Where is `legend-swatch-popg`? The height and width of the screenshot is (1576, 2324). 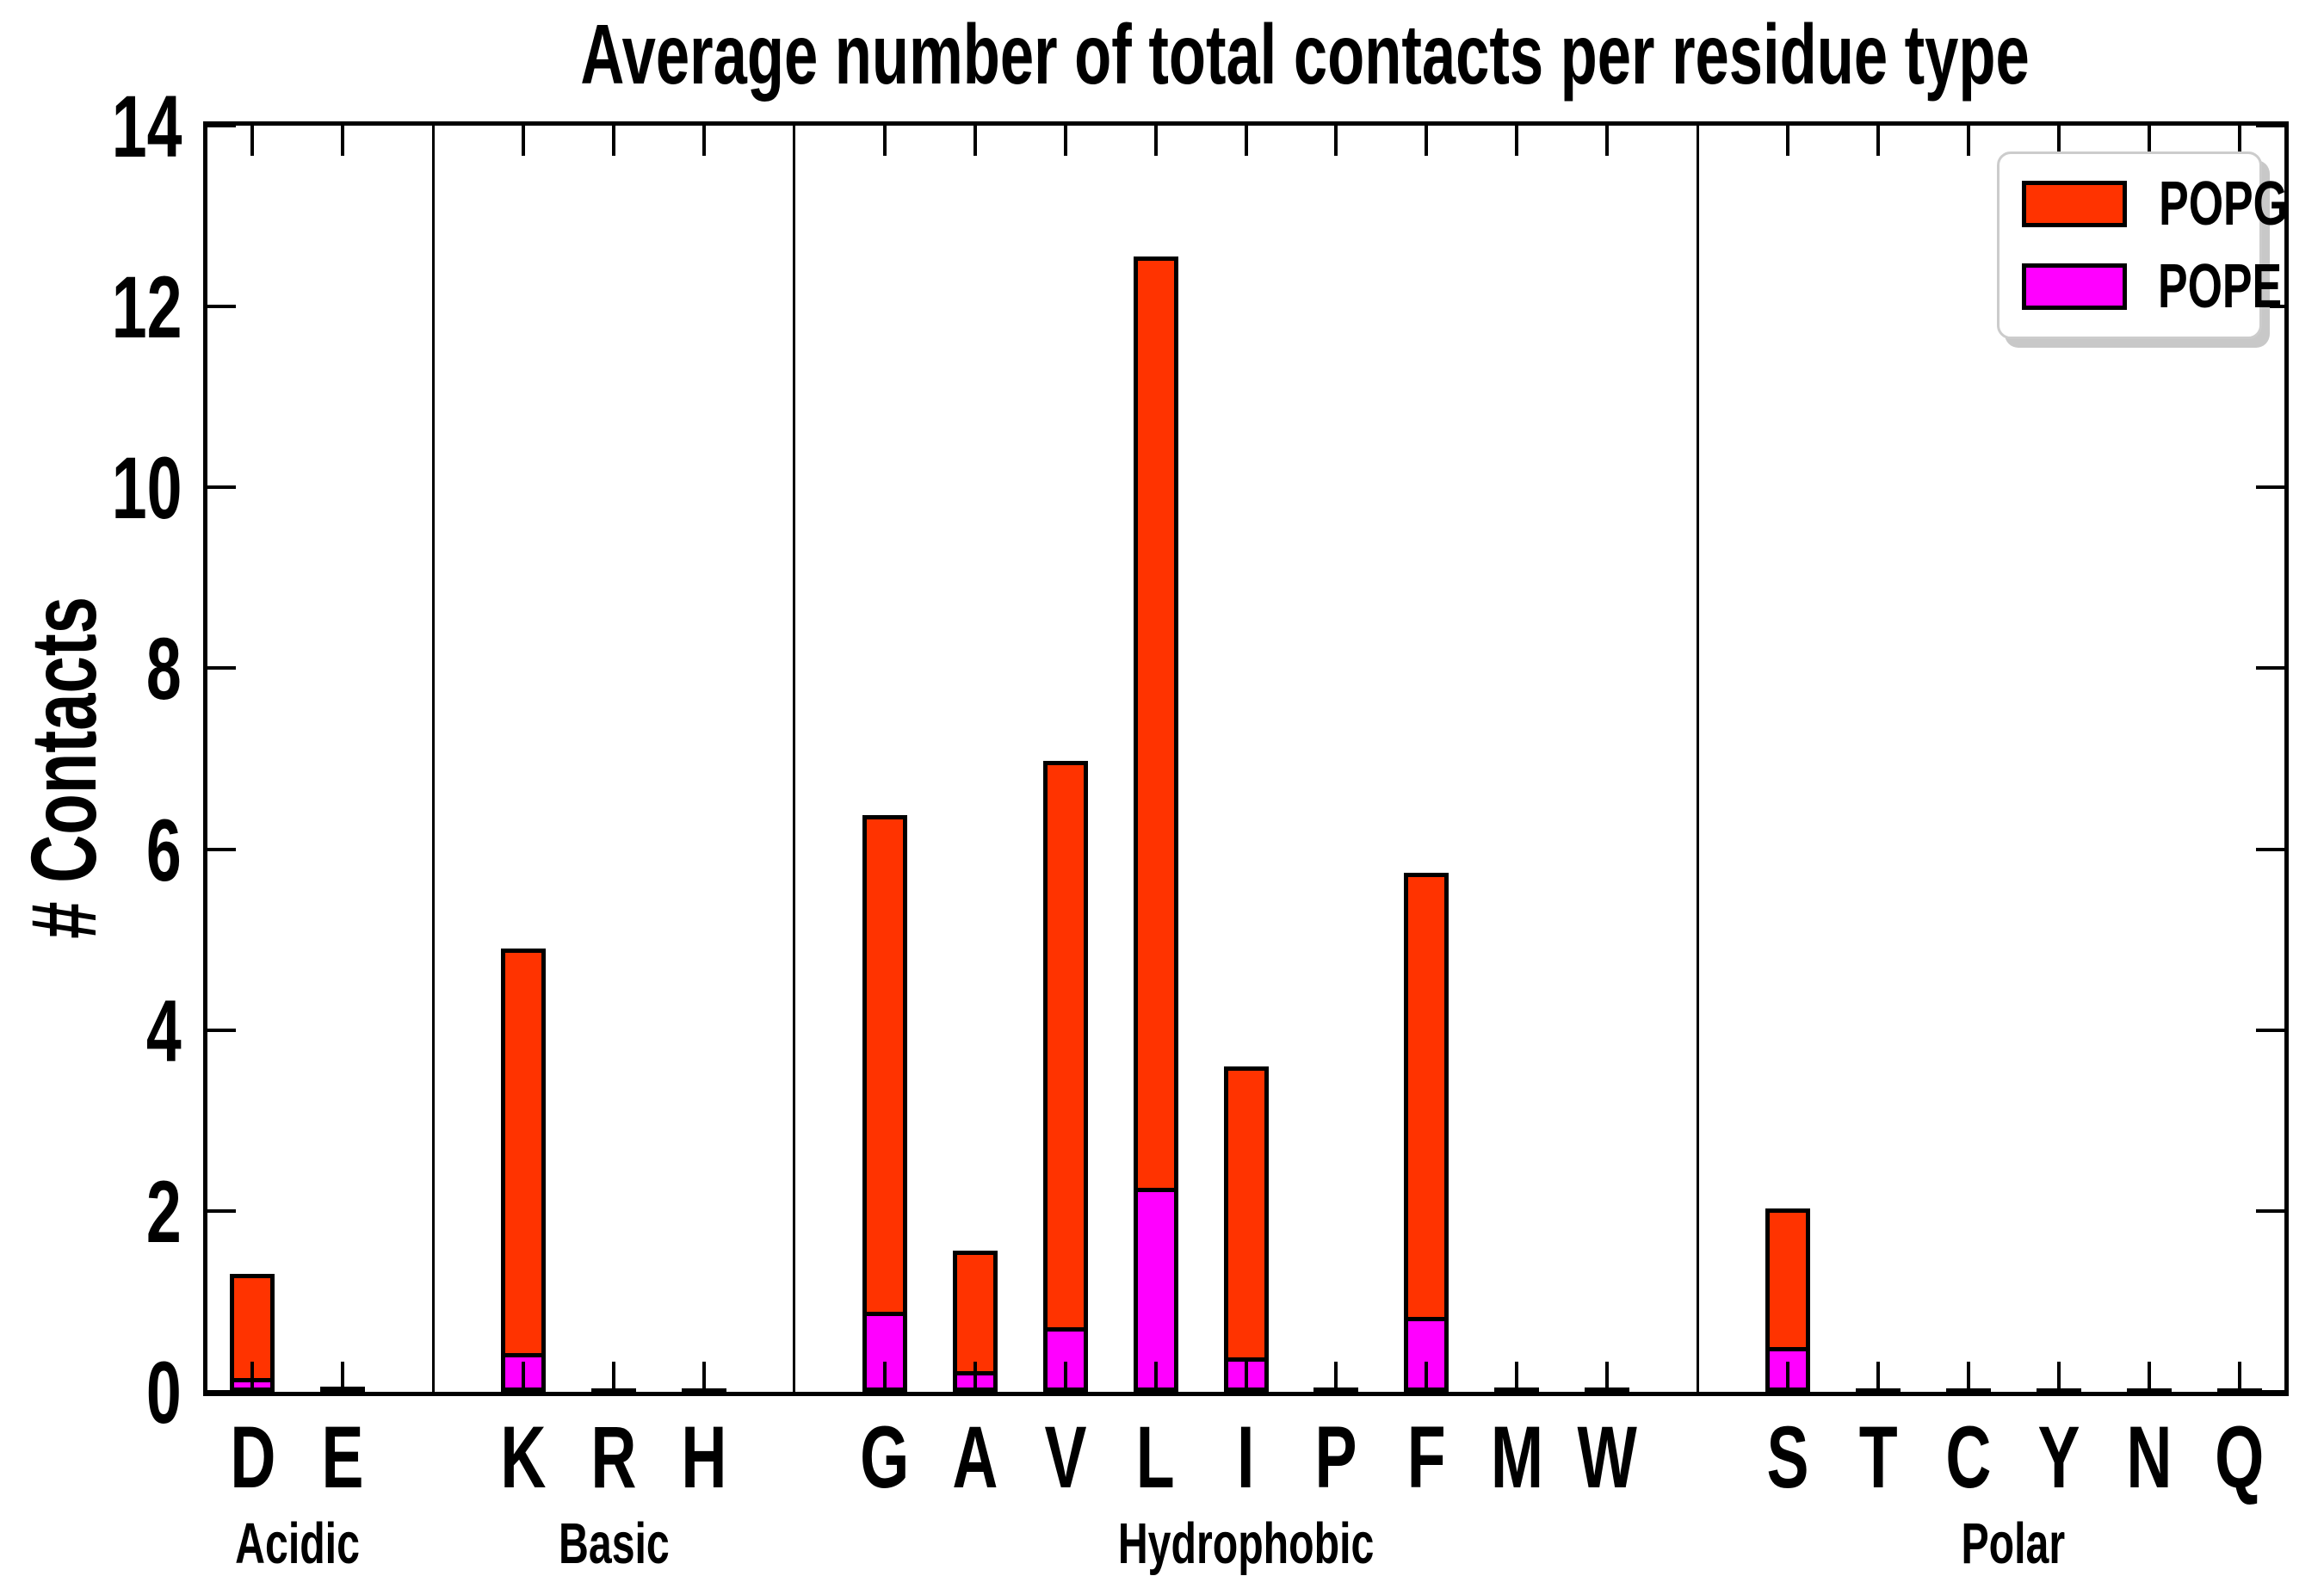
legend-swatch-popg is located at coordinates (2074, 204).